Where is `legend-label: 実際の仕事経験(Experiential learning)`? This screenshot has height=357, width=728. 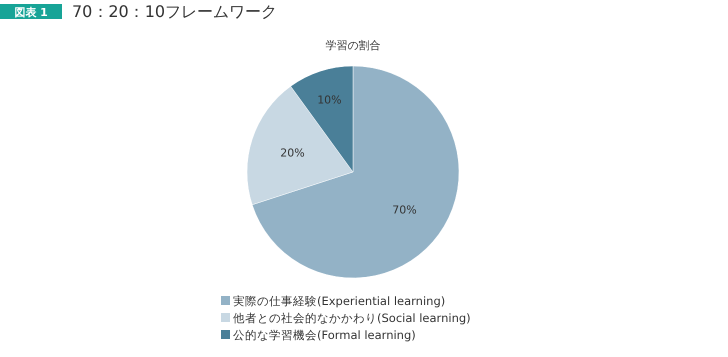 legend-label: 実際の仕事経験(Experiential learning) is located at coordinates (339, 301).